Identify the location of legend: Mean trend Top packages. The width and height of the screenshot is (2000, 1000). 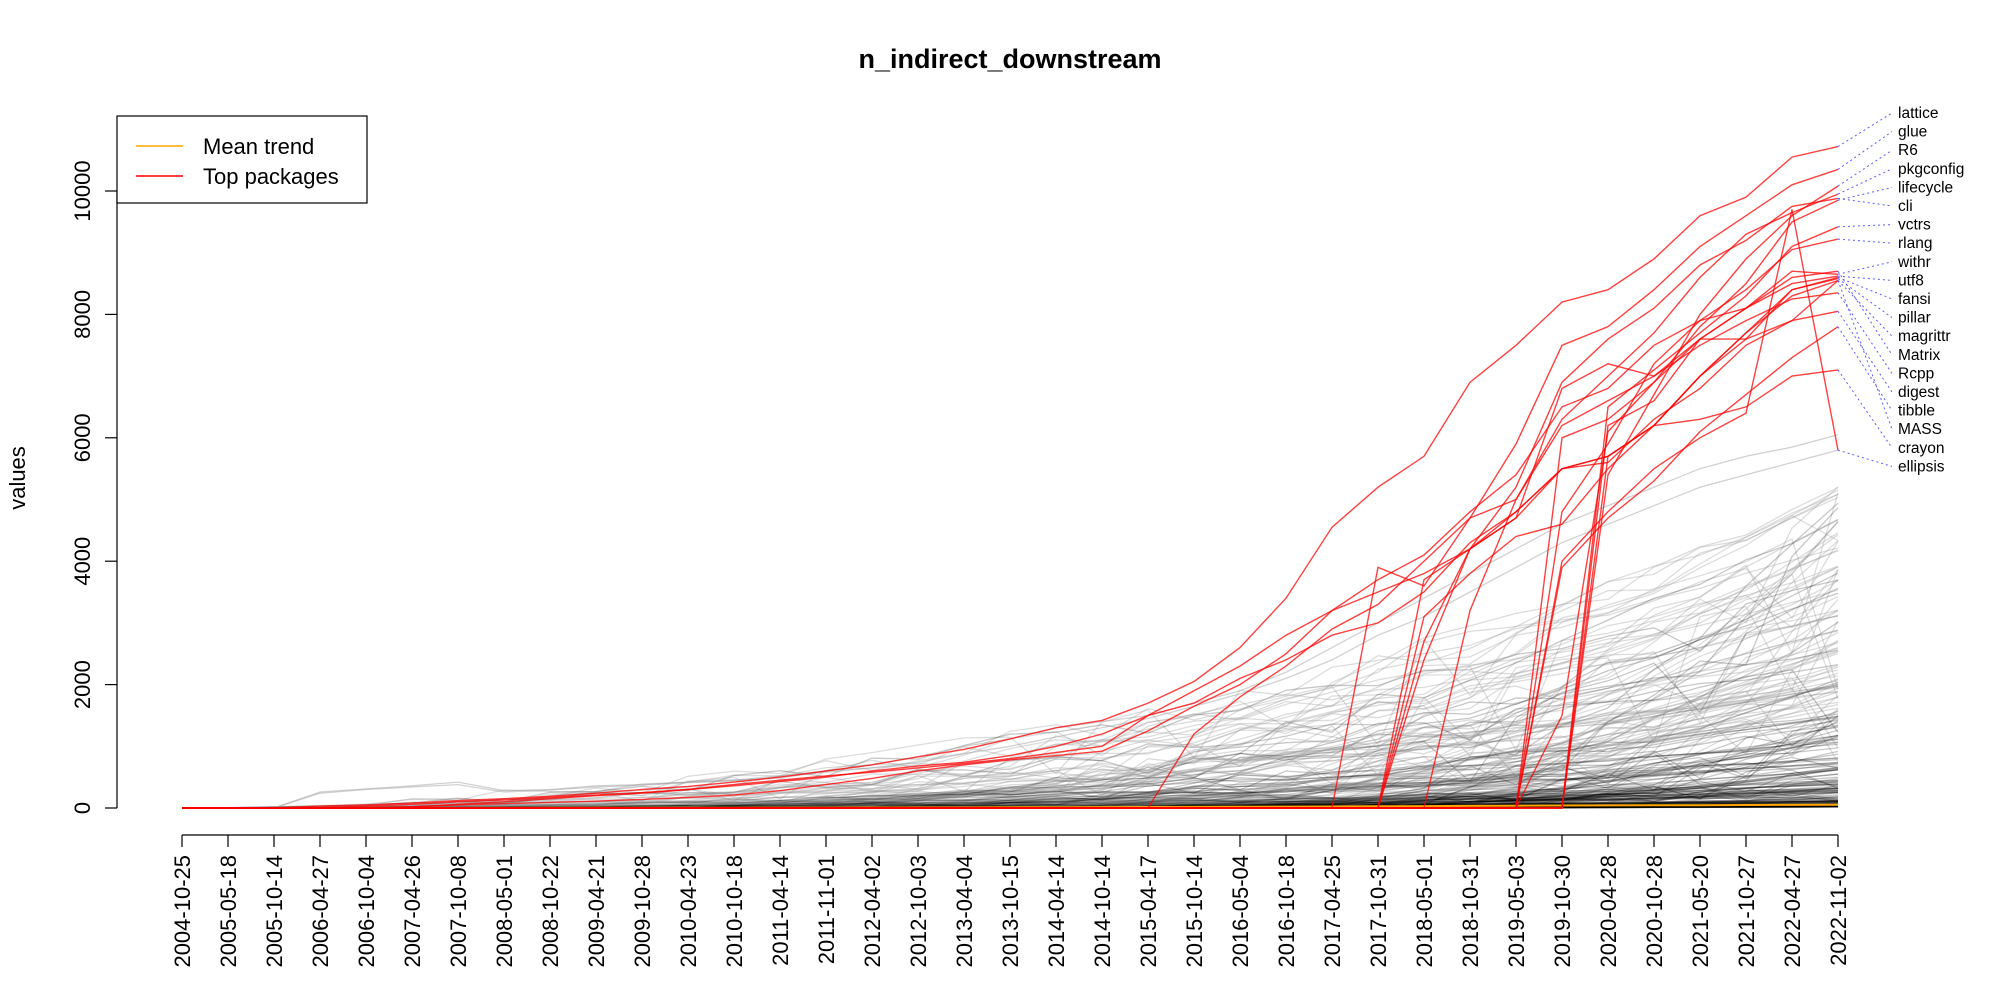
(242, 159).